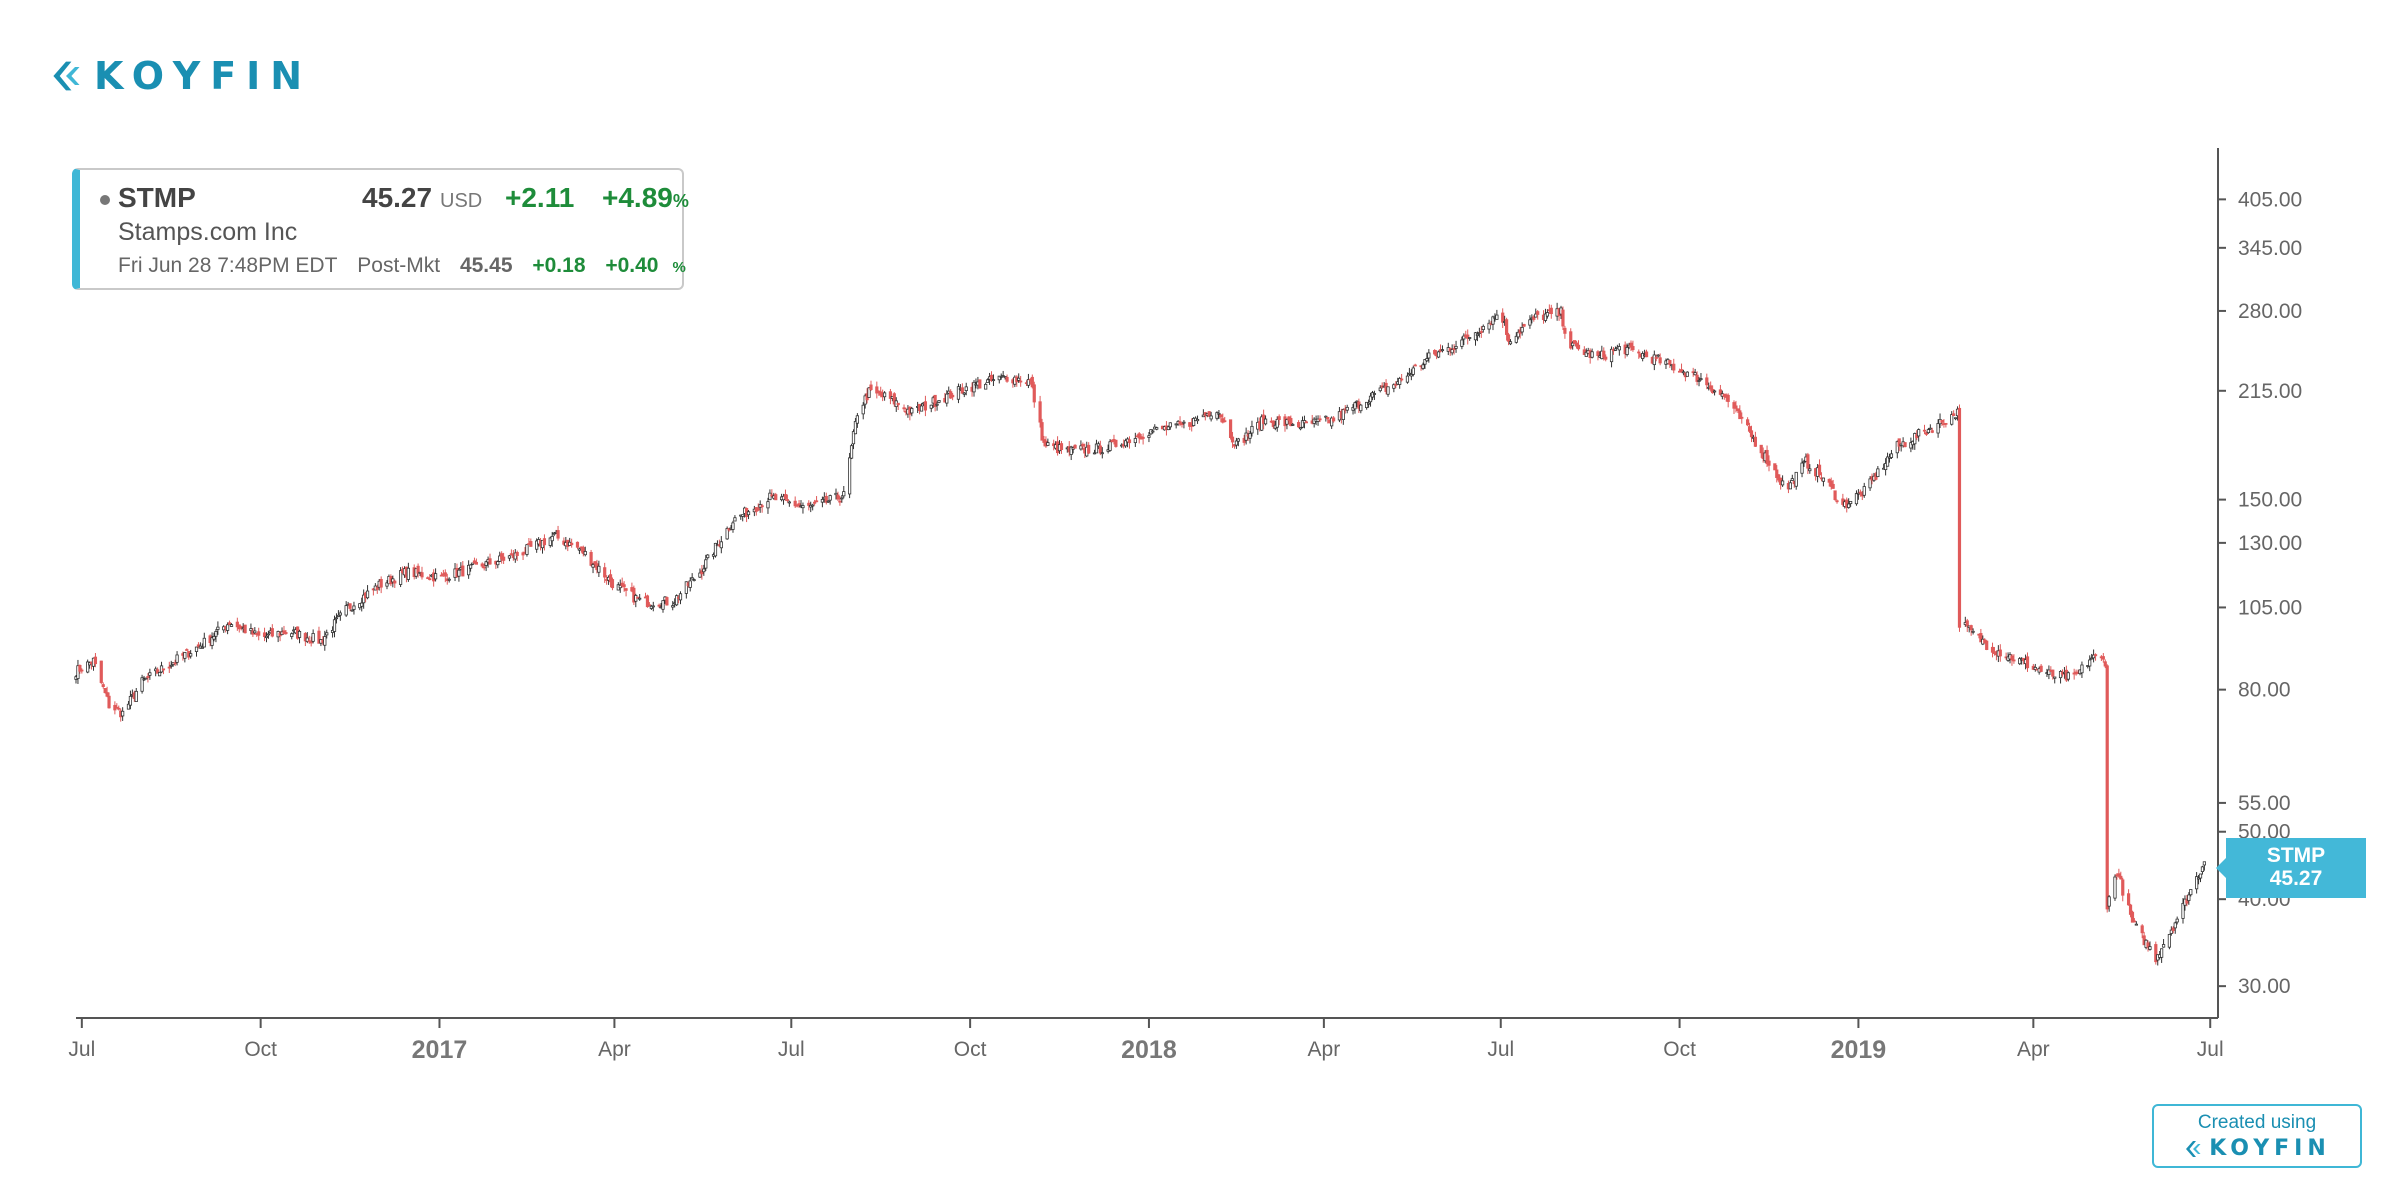 This screenshot has width=2400, height=1200. I want to click on y-tick-label: 150.00, so click(2270, 500).